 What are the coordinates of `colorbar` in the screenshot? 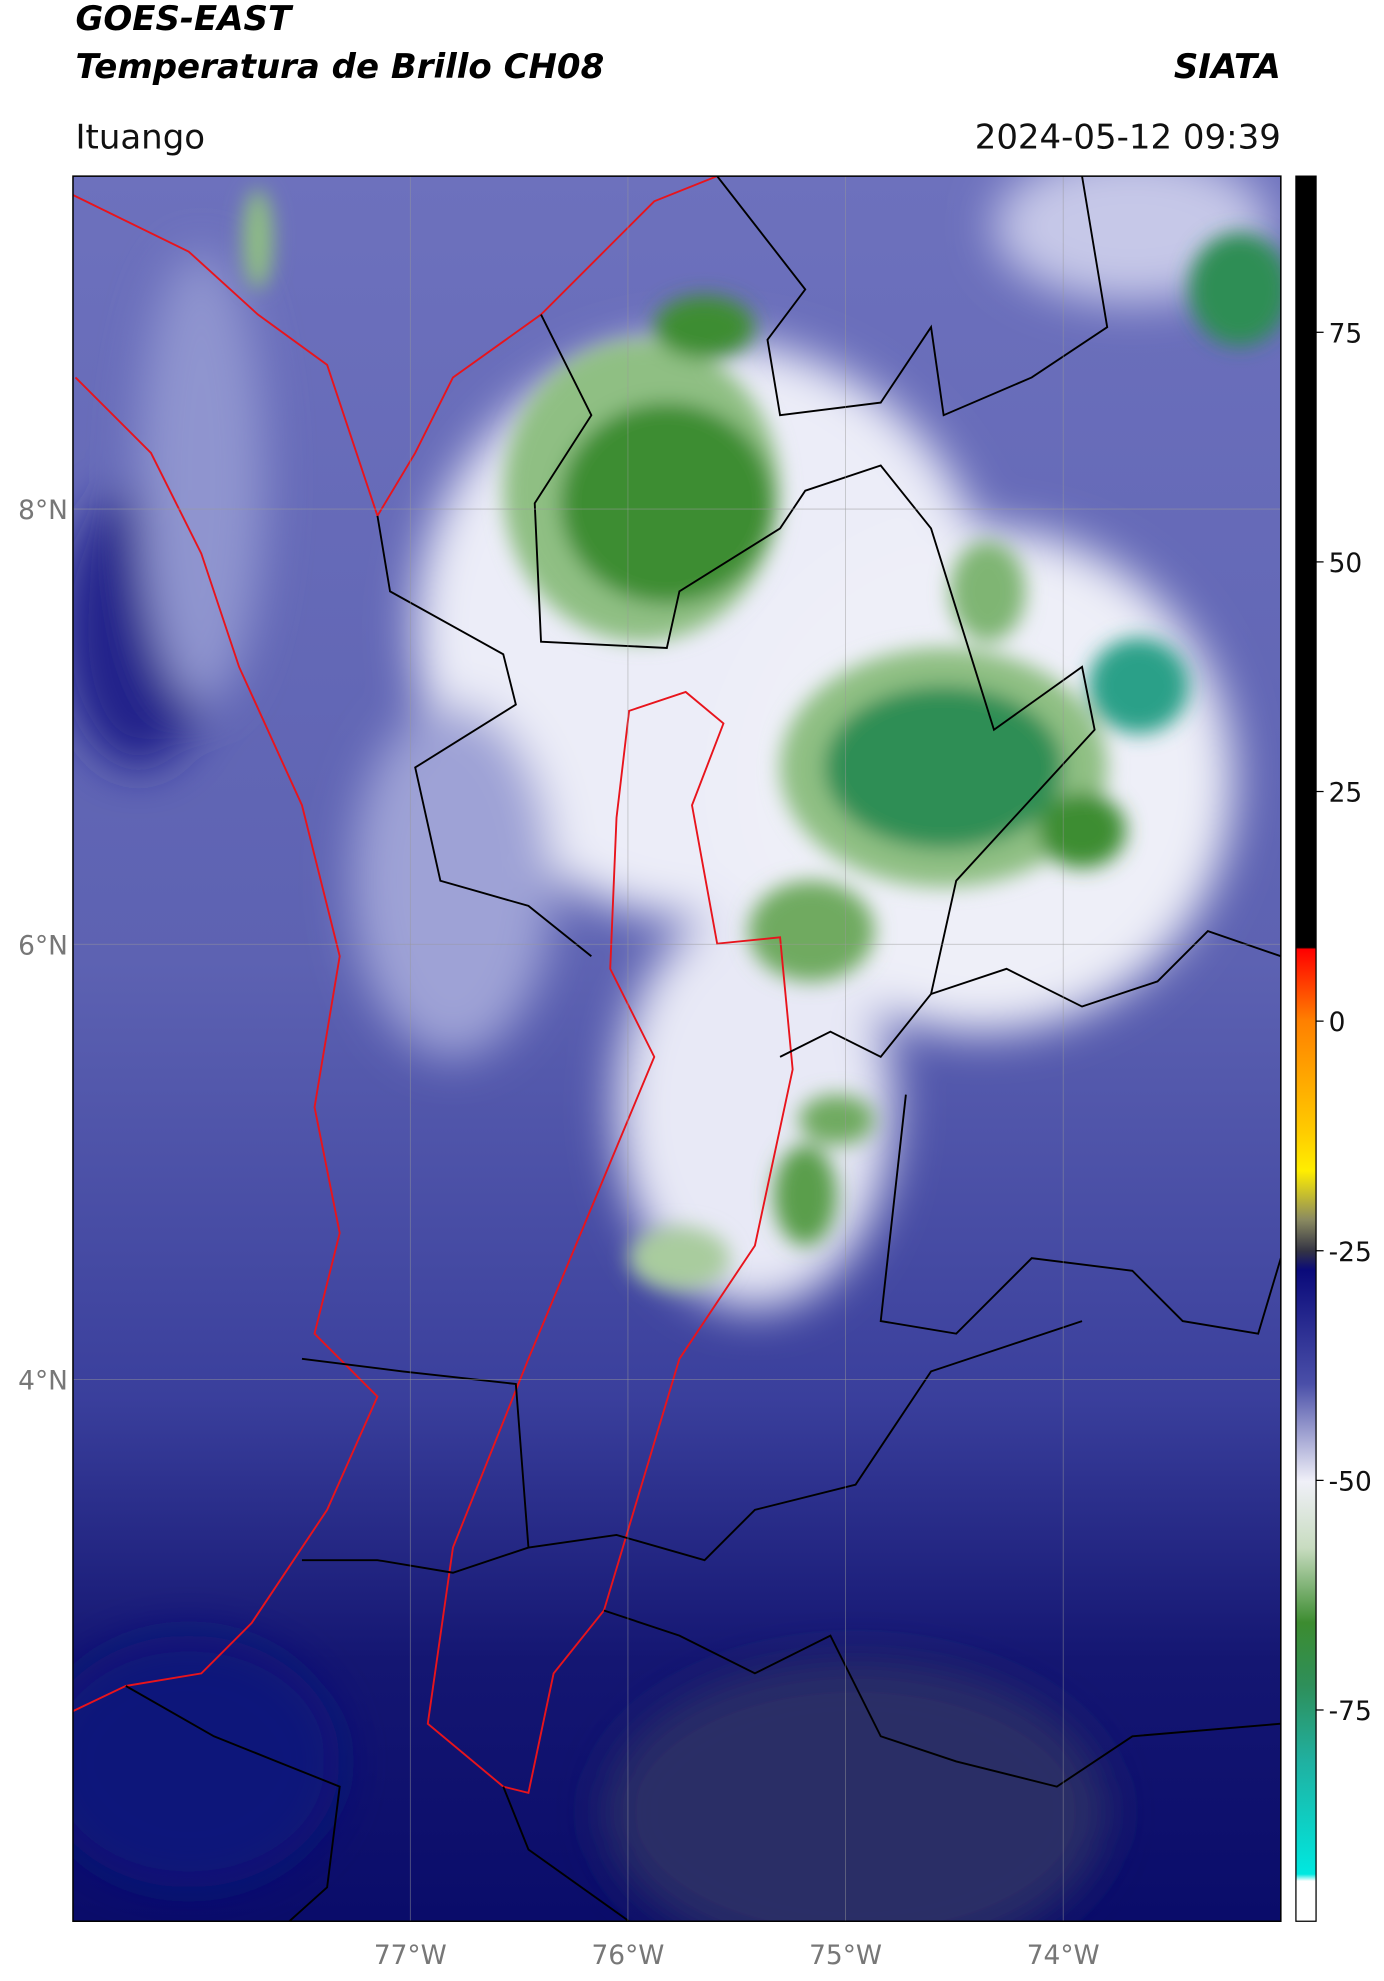 It's located at (1306, 1048).